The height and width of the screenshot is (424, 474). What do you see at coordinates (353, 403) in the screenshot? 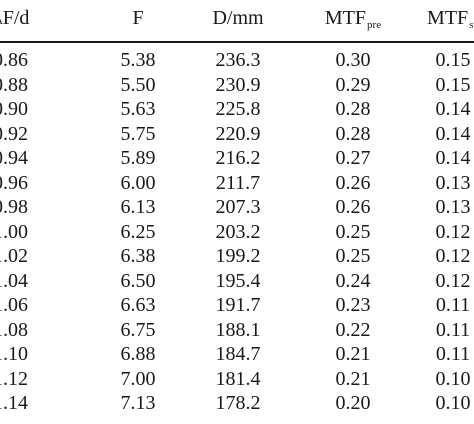
I see `cell-mtf-pre: 0.20` at bounding box center [353, 403].